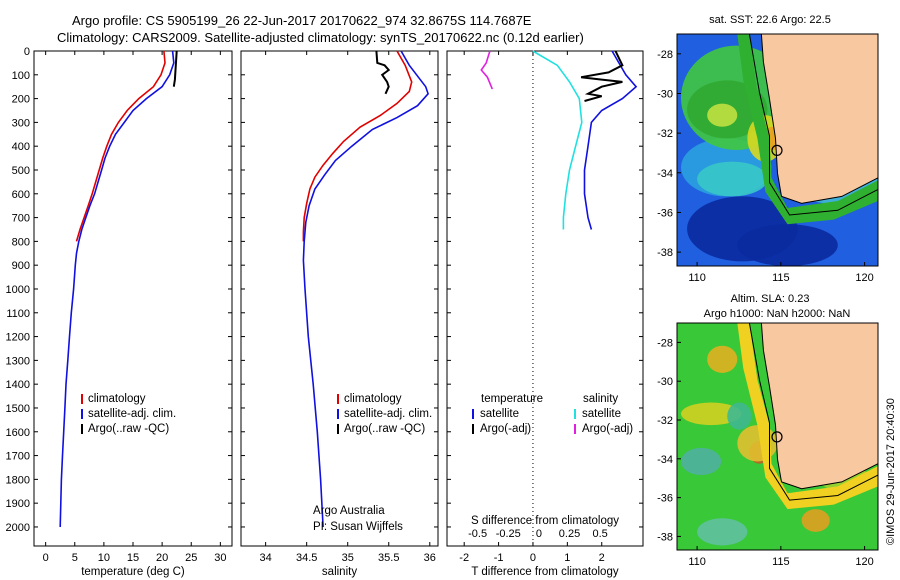  I want to click on depth-tick-label: 1100, so click(18, 314).